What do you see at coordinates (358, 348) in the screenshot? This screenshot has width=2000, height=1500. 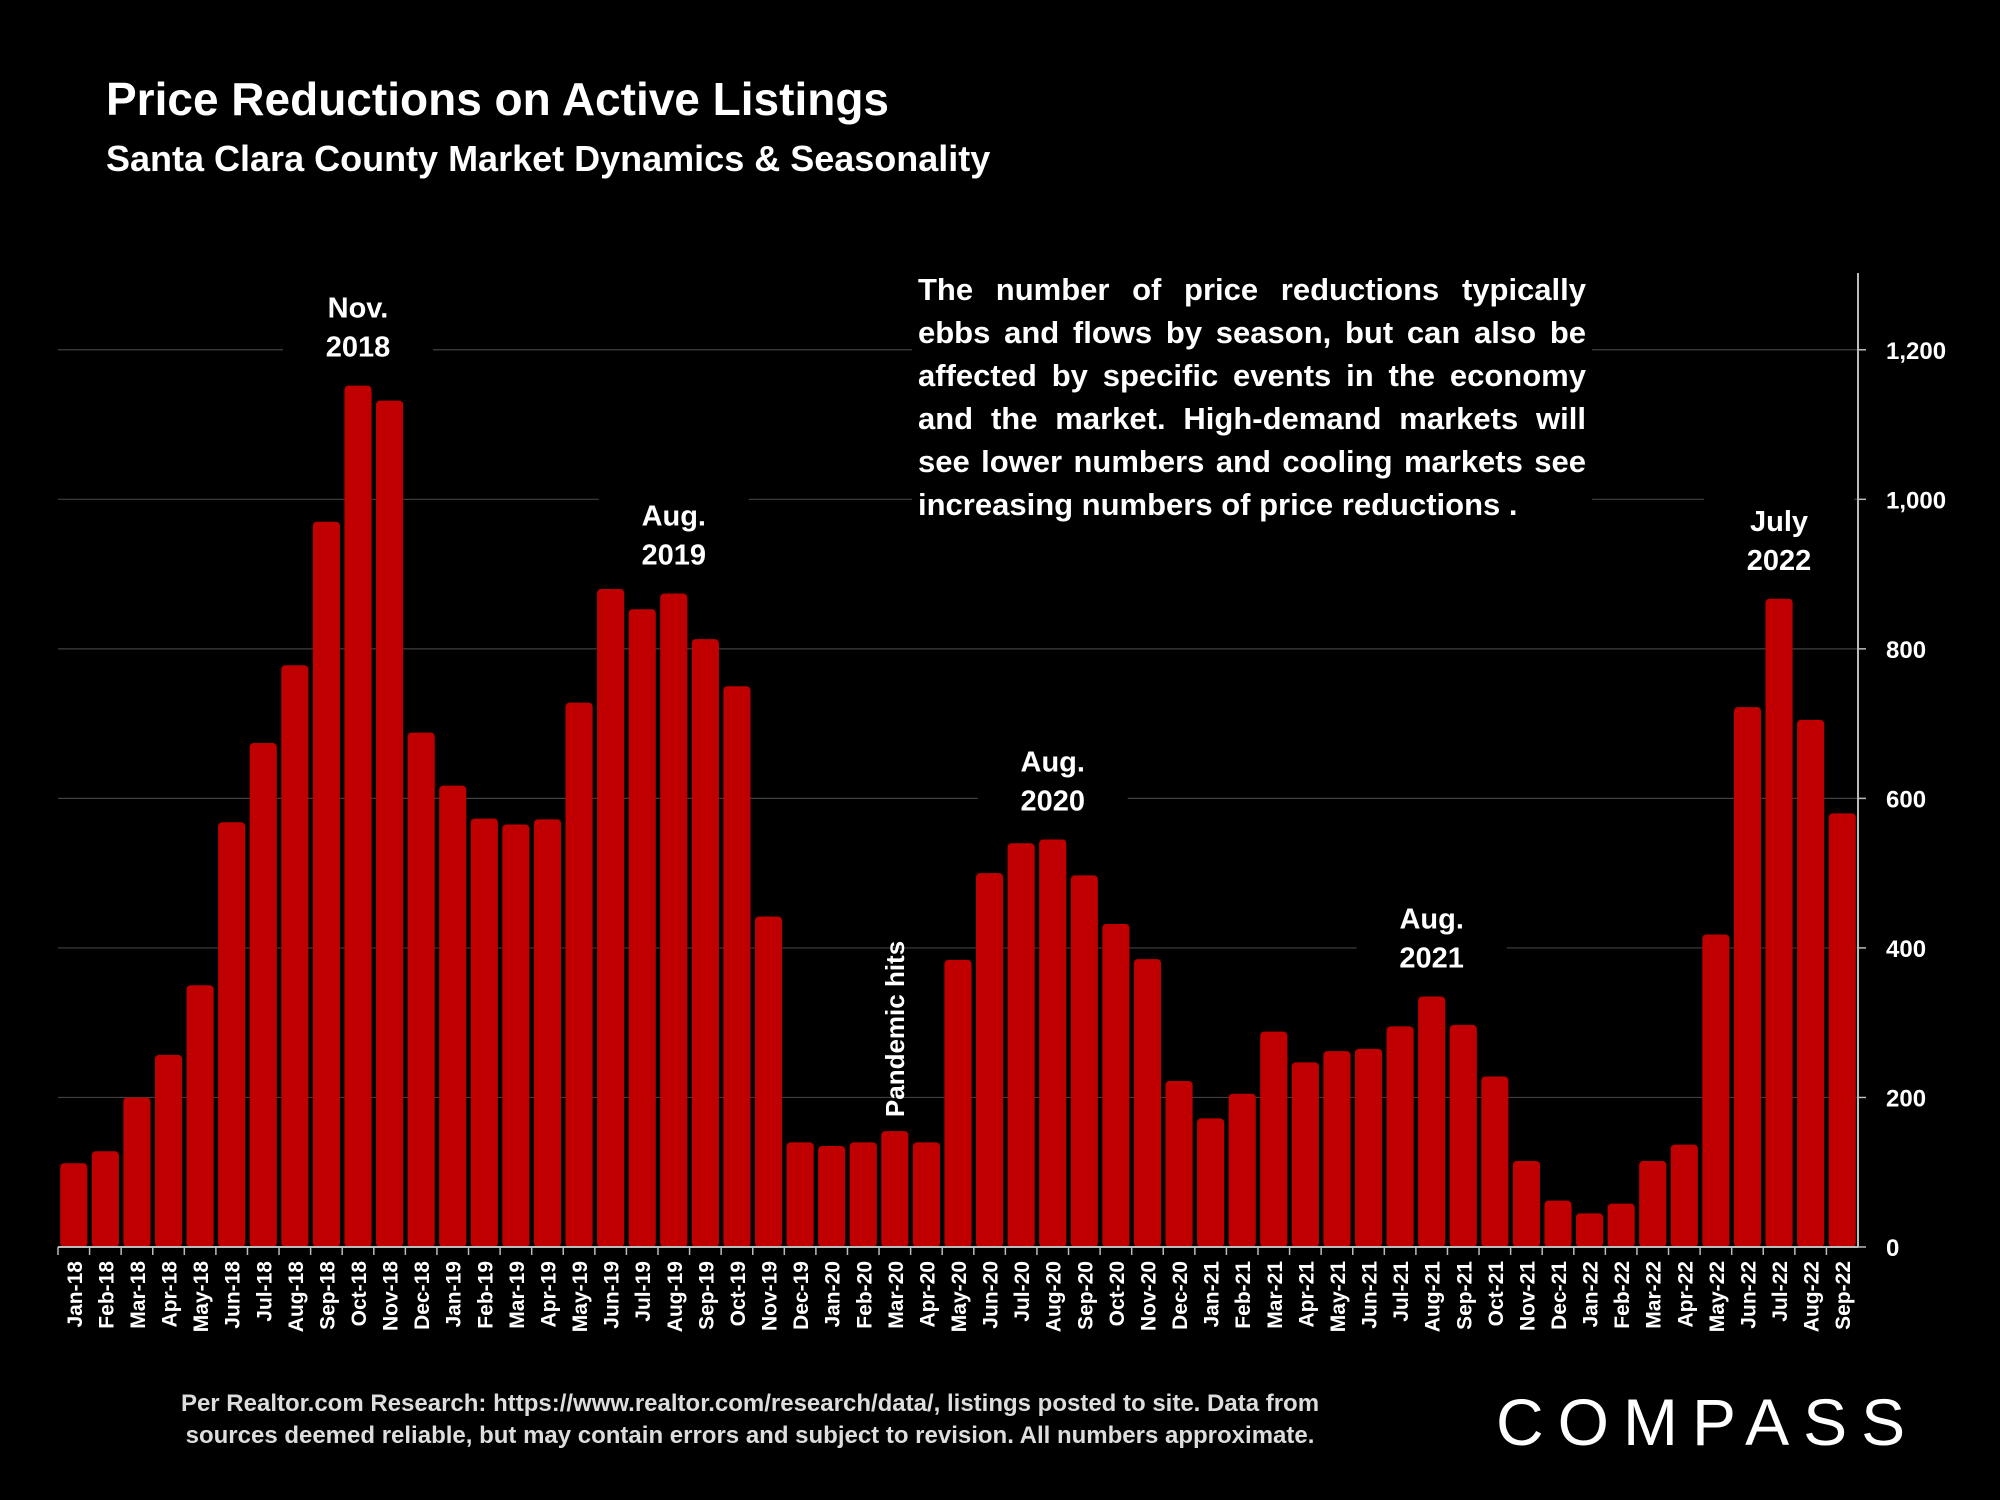 I see `annotation-label: 2018` at bounding box center [358, 348].